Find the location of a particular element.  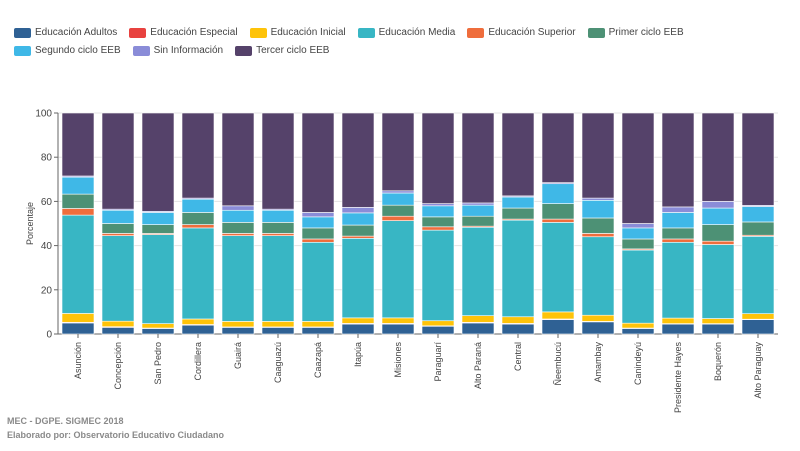

legend-item: Educación Inicial is located at coordinates (297, 33).